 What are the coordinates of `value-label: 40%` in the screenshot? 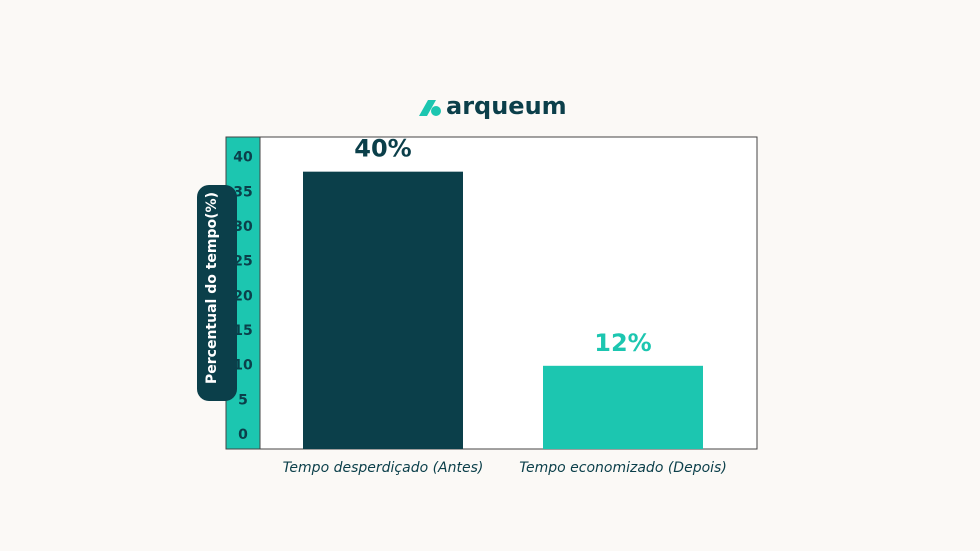 It's located at (382, 149).